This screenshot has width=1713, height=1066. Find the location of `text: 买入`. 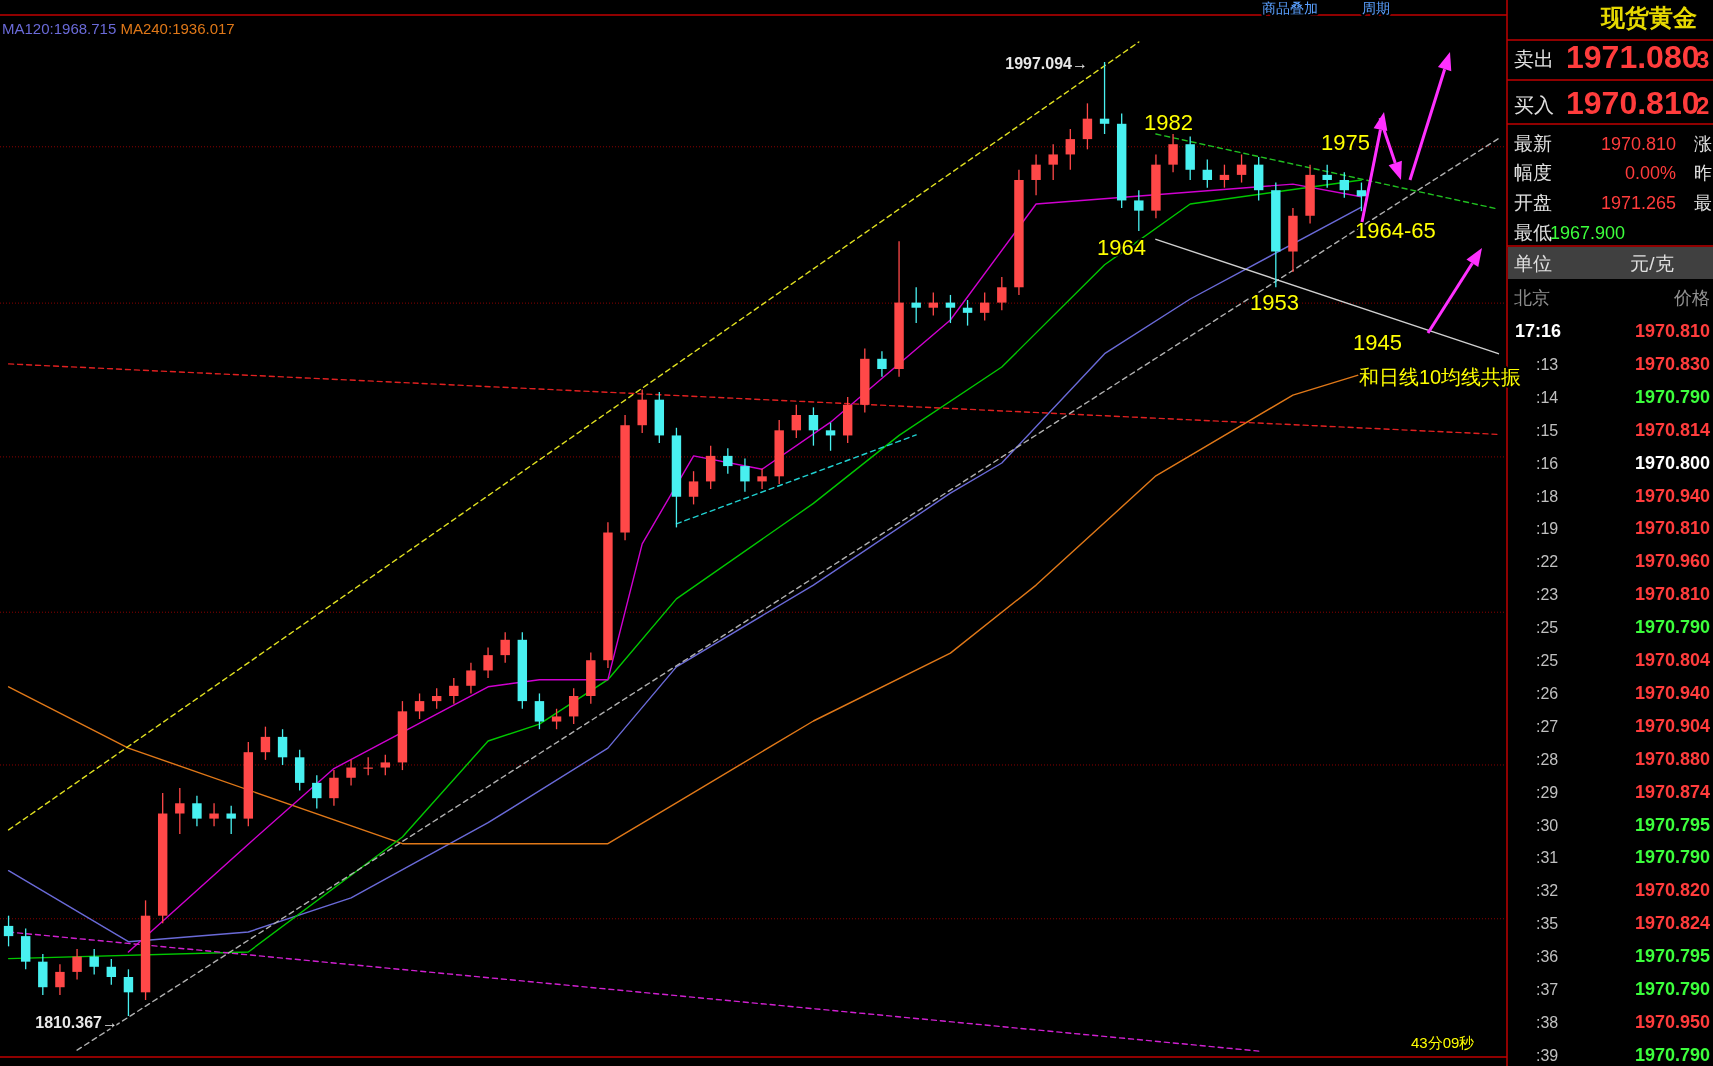

text: 买入 is located at coordinates (1534, 105).